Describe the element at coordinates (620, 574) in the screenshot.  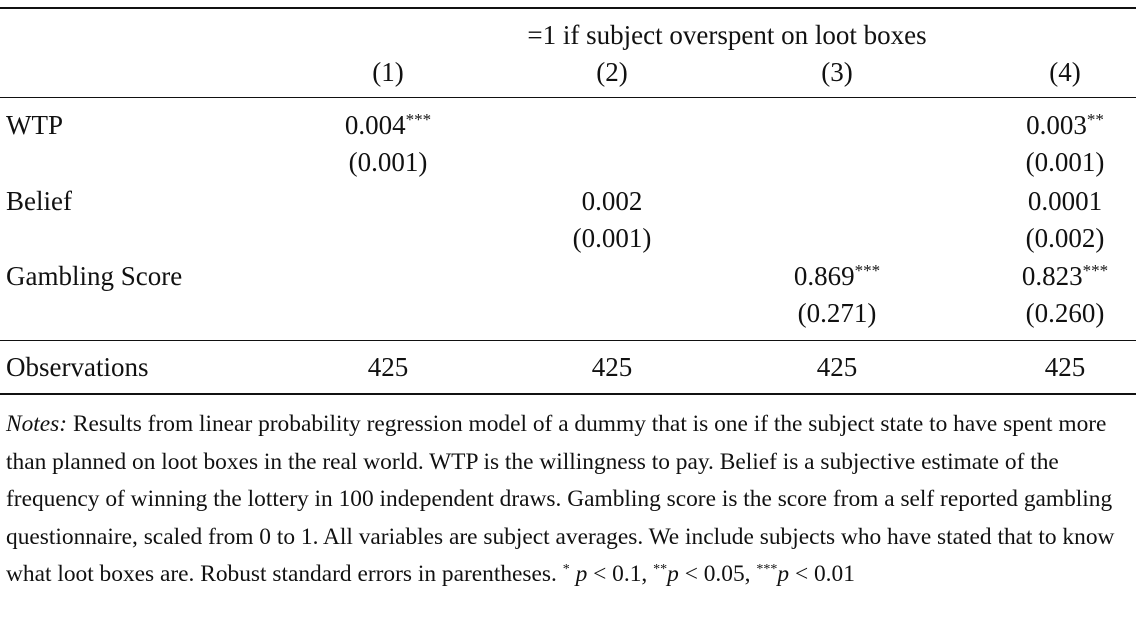
I see `legend-threshold: < 0.1,` at that location.